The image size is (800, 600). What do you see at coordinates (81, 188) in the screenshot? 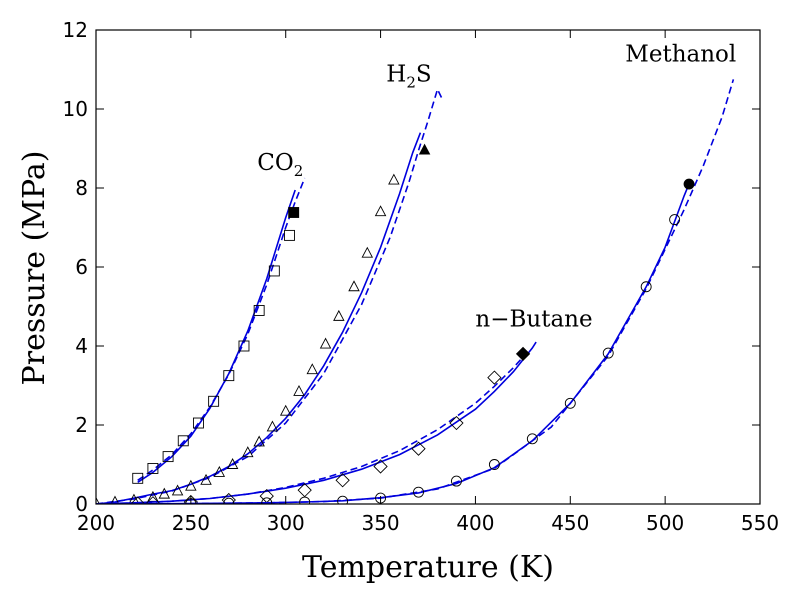
I see `y-tick-label: 8` at bounding box center [81, 188].